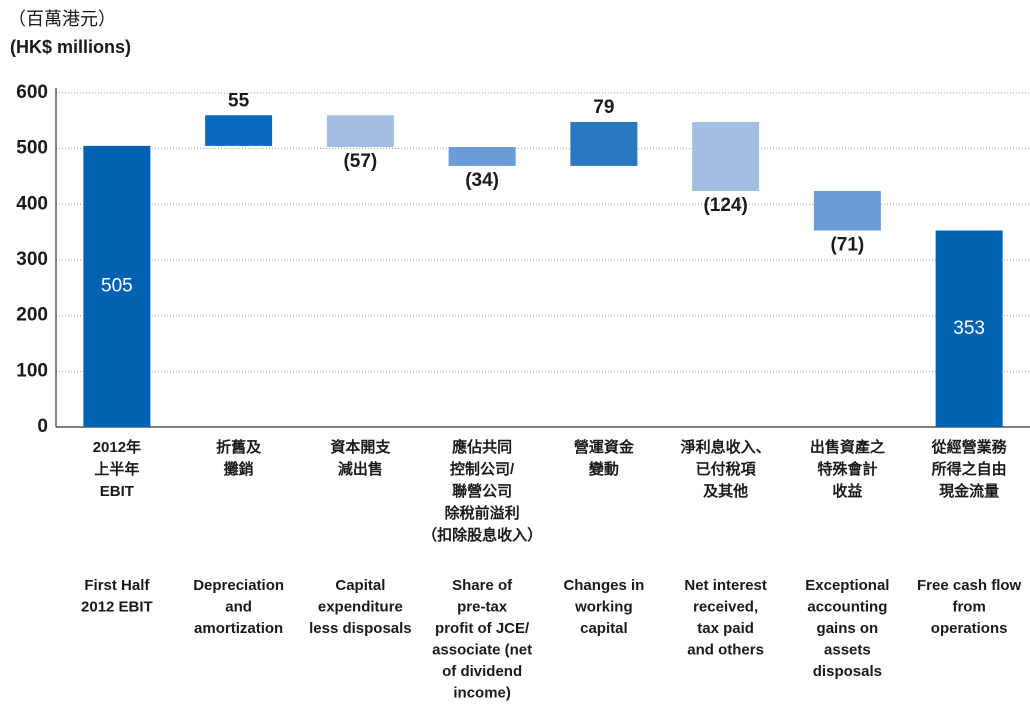 The width and height of the screenshot is (1030, 724). Describe the element at coordinates (482, 628) in the screenshot. I see `category-label-en: profit of JCE/` at that location.